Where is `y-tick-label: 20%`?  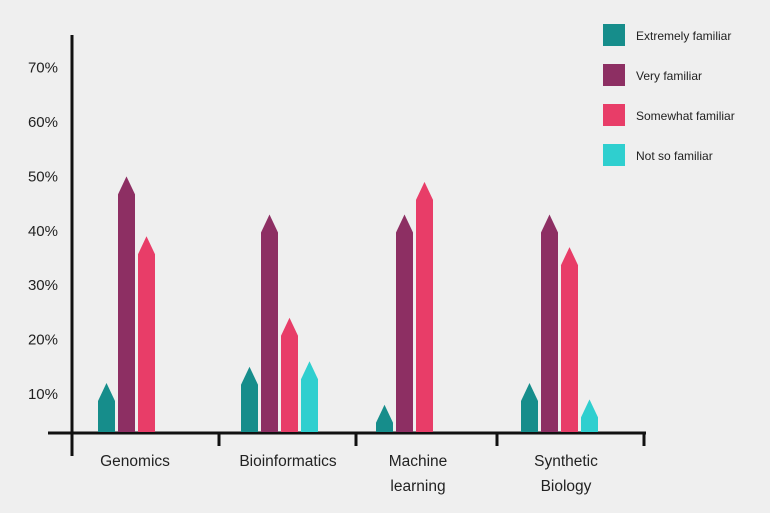
y-tick-label: 20% is located at coordinates (43, 340).